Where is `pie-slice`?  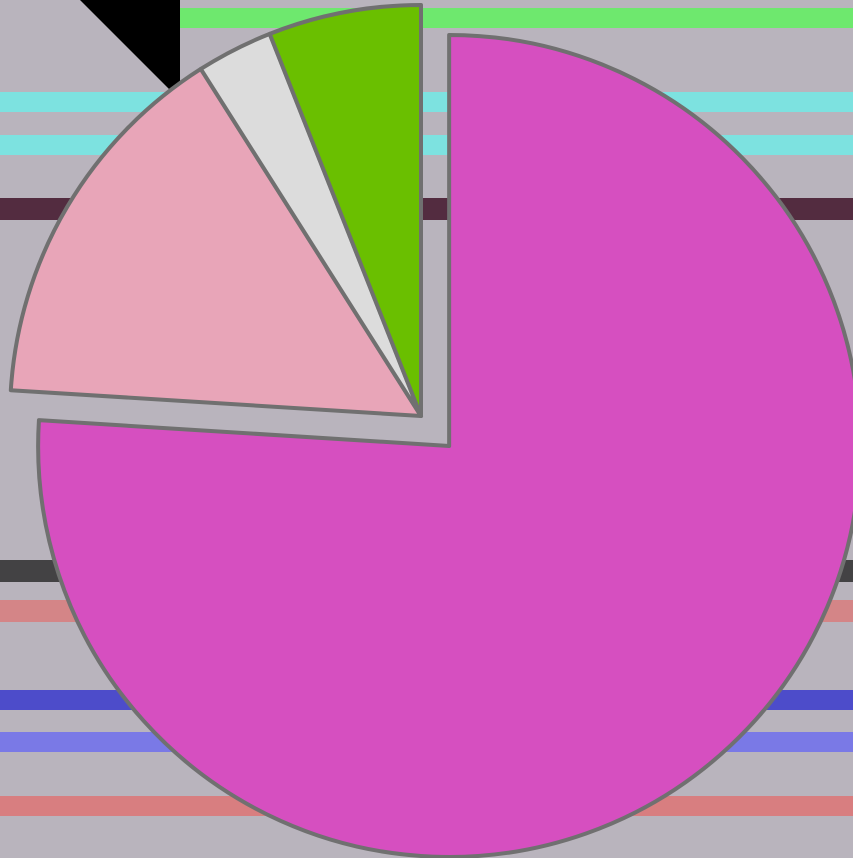
pie-slice is located at coordinates (345, 210).